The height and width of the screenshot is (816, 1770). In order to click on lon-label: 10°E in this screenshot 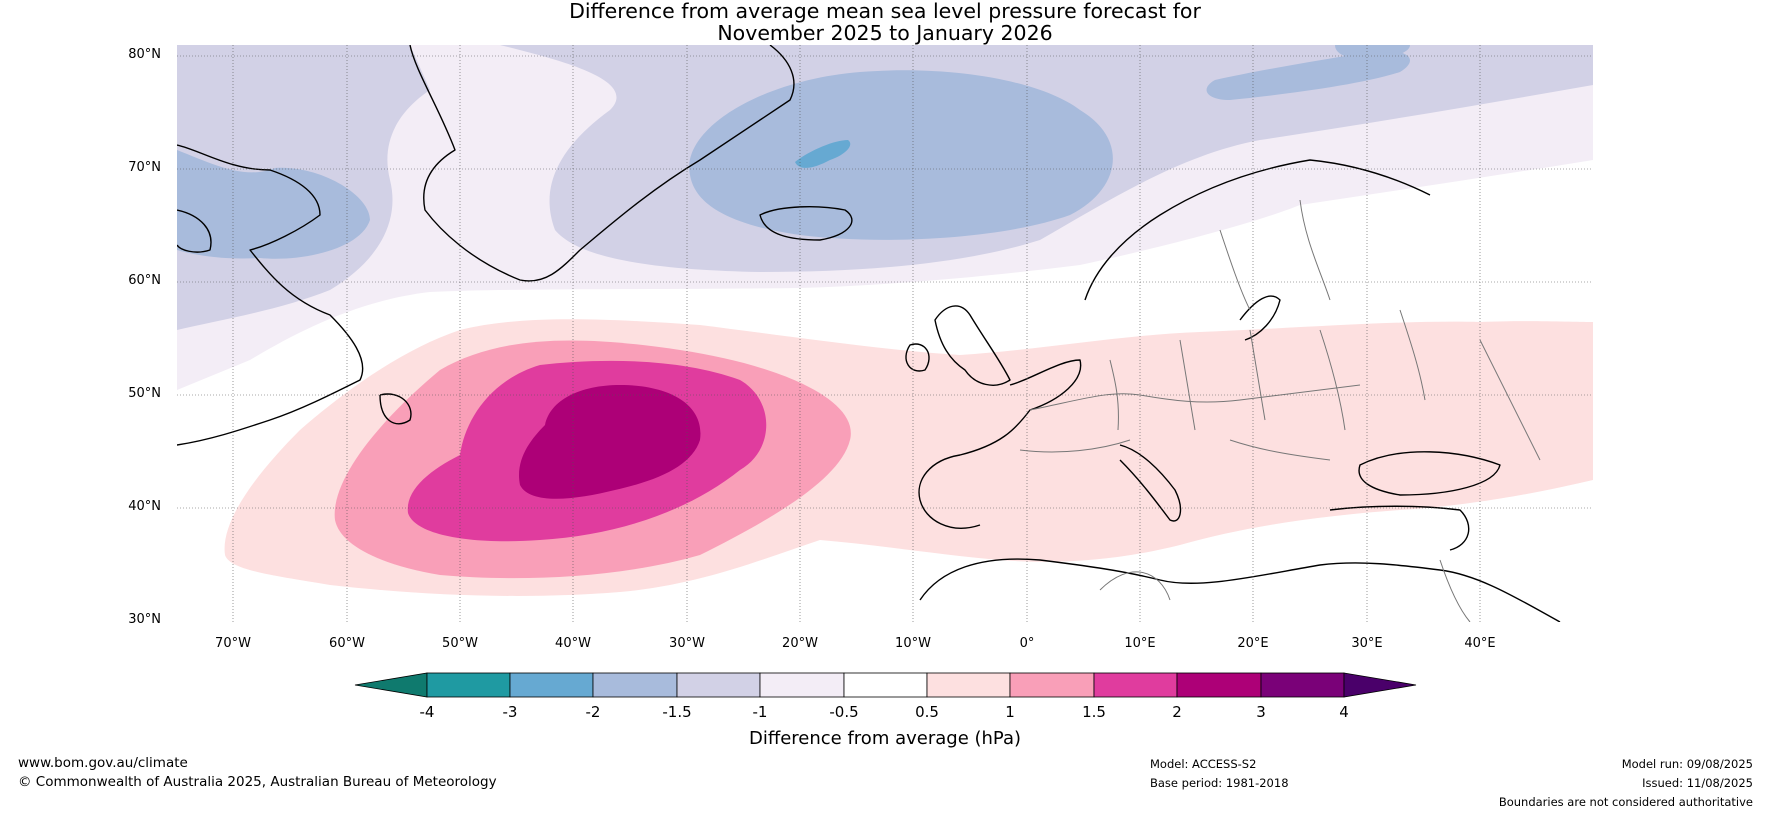, I will do `click(1140, 643)`.